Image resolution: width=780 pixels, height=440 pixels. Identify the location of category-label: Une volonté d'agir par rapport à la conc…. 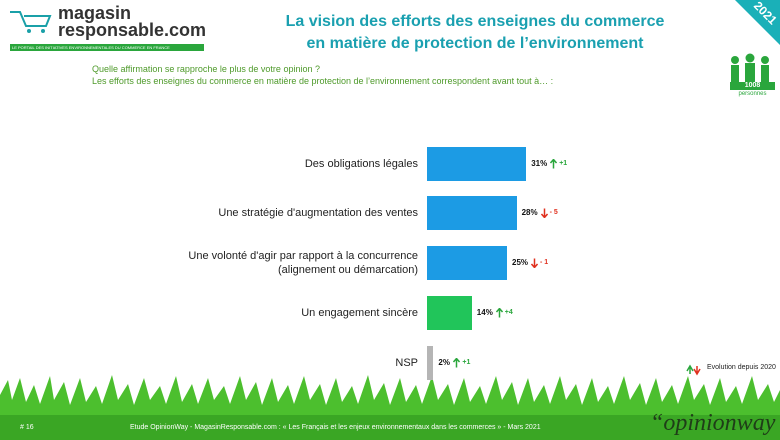
(303, 263).